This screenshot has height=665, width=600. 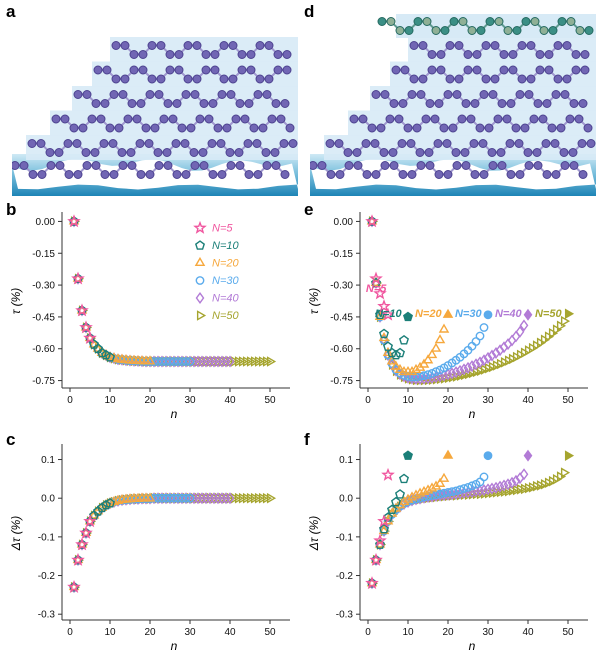 What do you see at coordinates (216, 271) in the screenshot?
I see `chart-b-legend: N=5 N=10 N=20 N=30 N=40 N=50` at bounding box center [216, 271].